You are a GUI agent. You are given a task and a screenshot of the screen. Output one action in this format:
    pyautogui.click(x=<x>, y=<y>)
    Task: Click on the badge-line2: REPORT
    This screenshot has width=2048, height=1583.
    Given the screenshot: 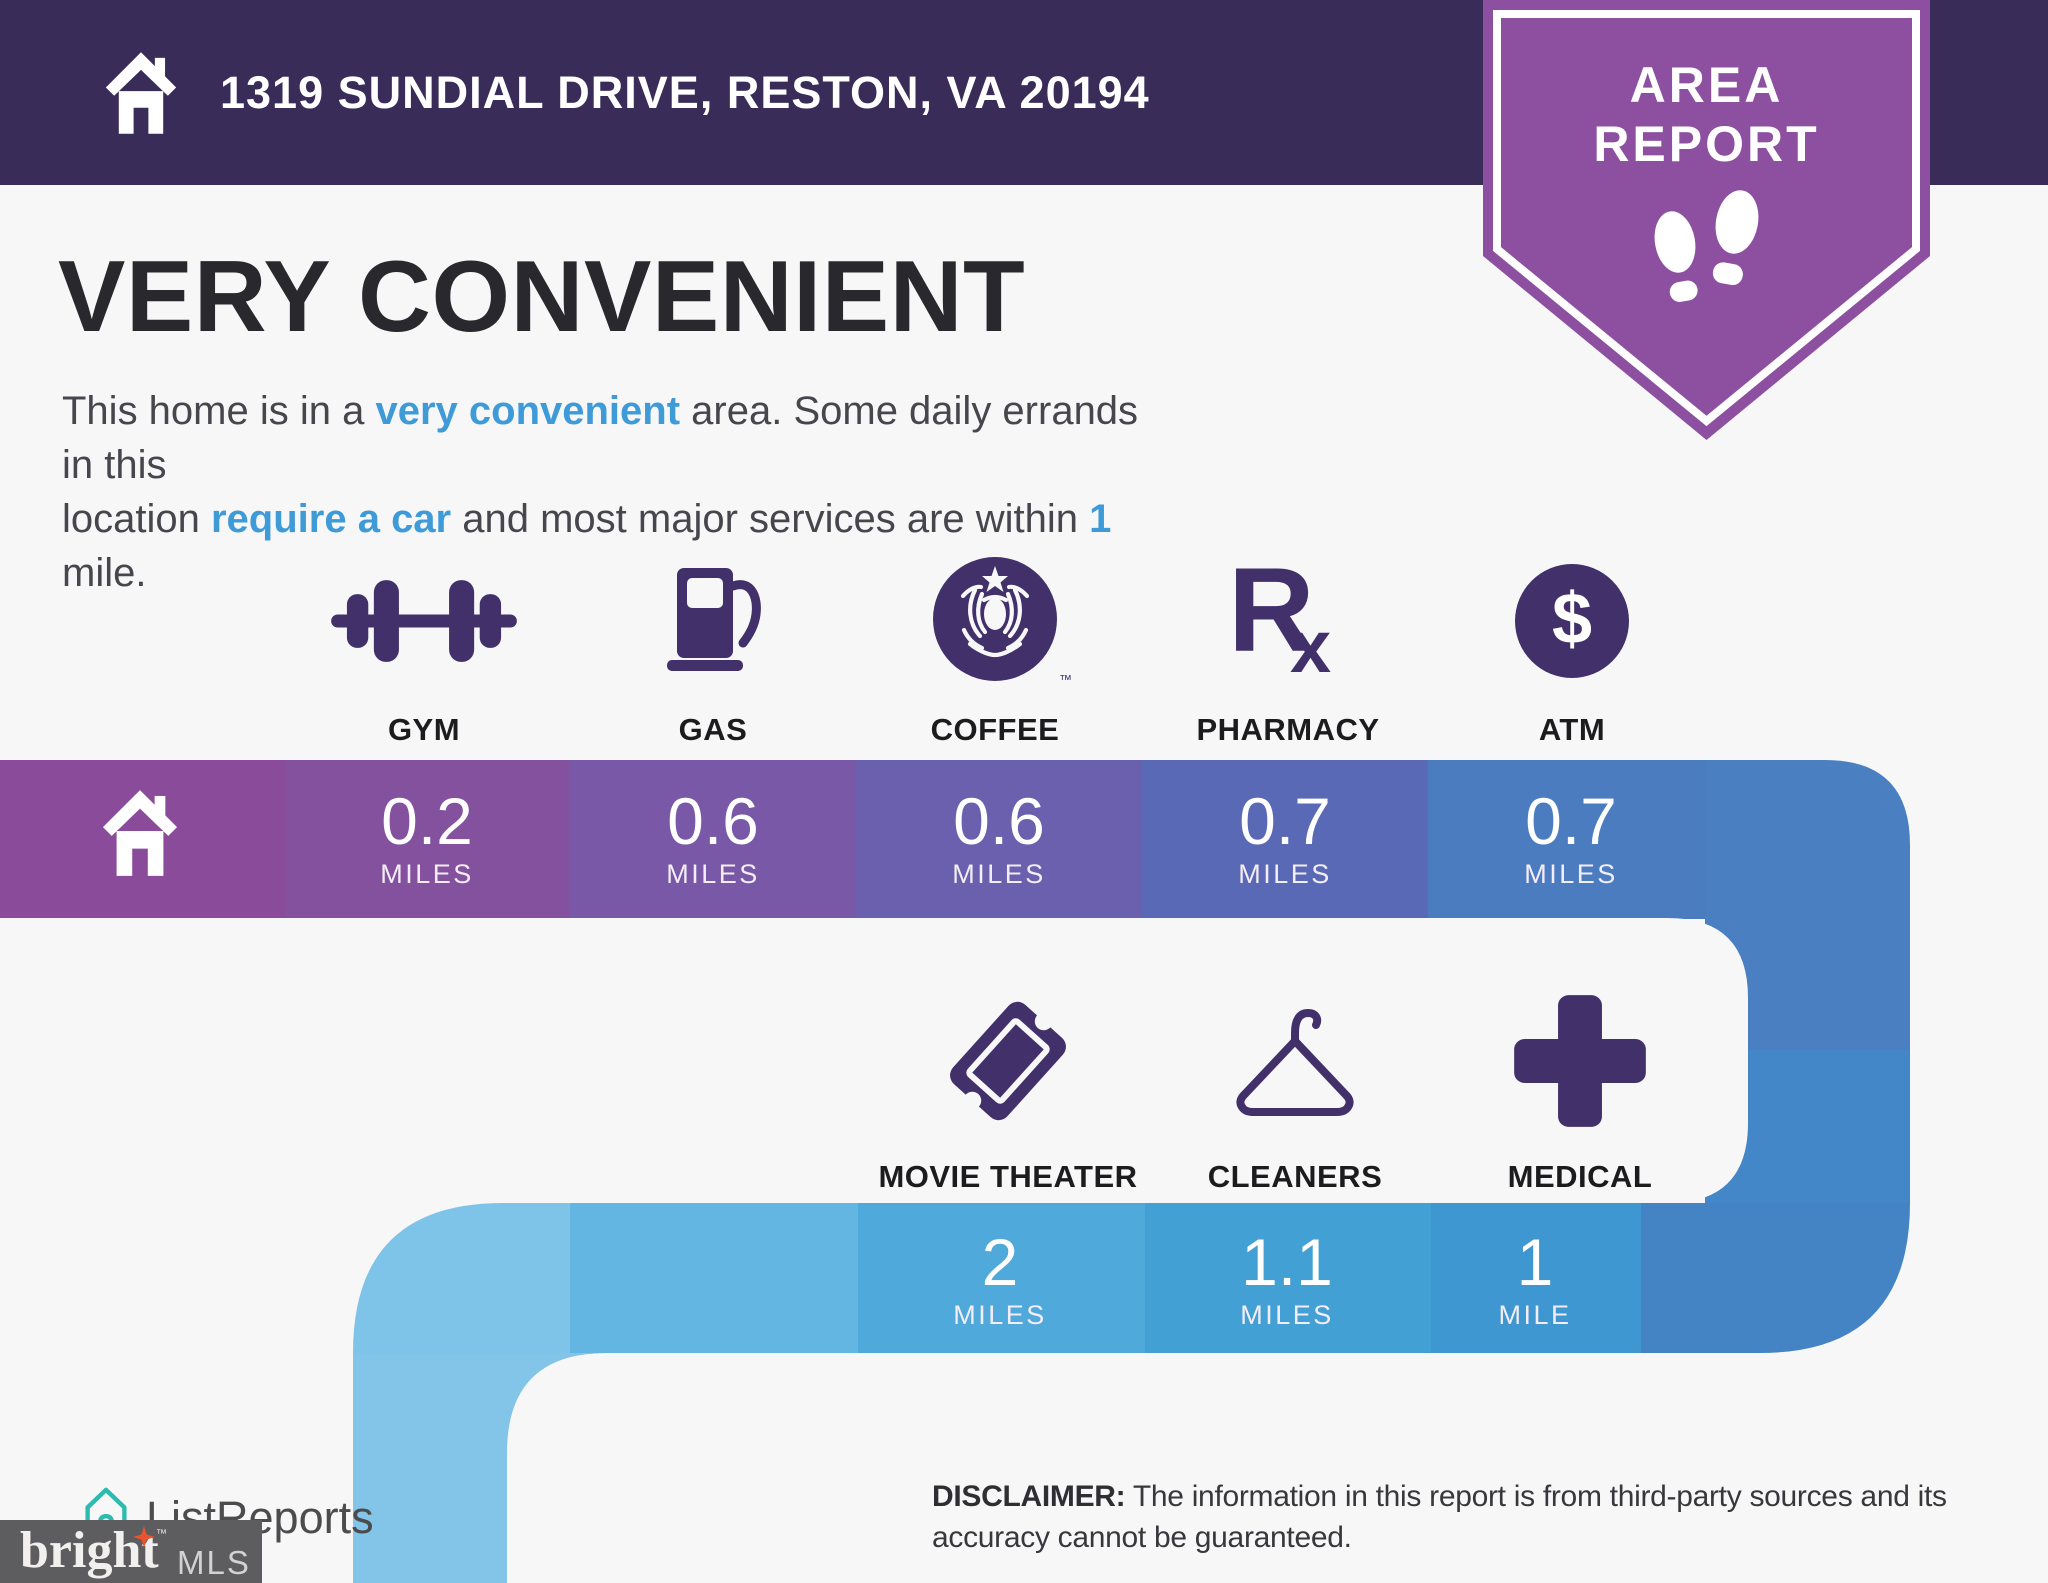 What is the action you would take?
    pyautogui.click(x=1706, y=144)
    